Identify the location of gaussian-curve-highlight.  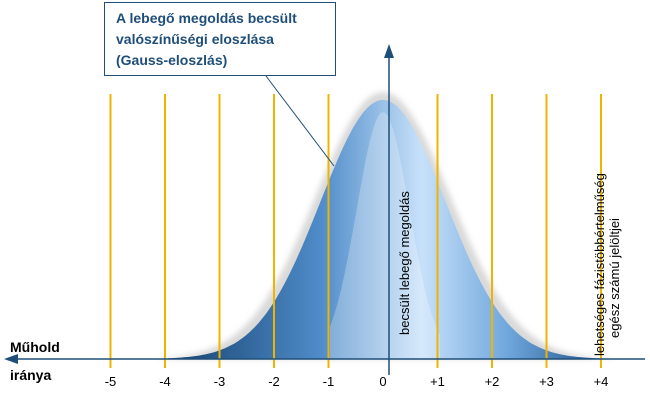
(385, 235).